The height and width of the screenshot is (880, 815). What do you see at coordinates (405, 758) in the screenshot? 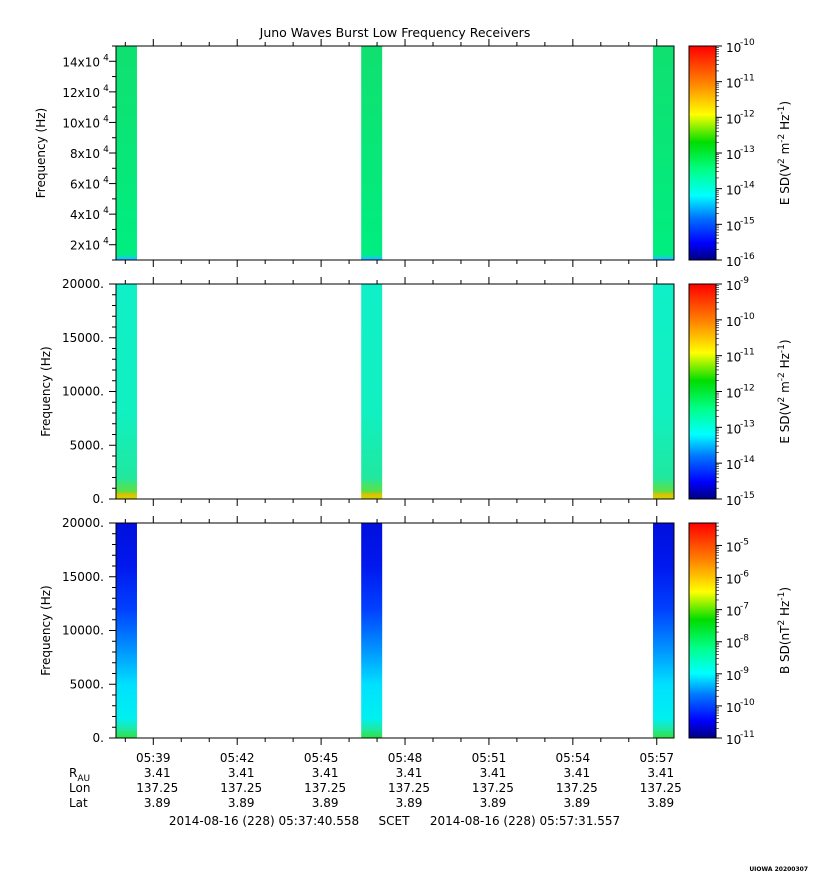
I see `x-tick-label: 05:48` at bounding box center [405, 758].